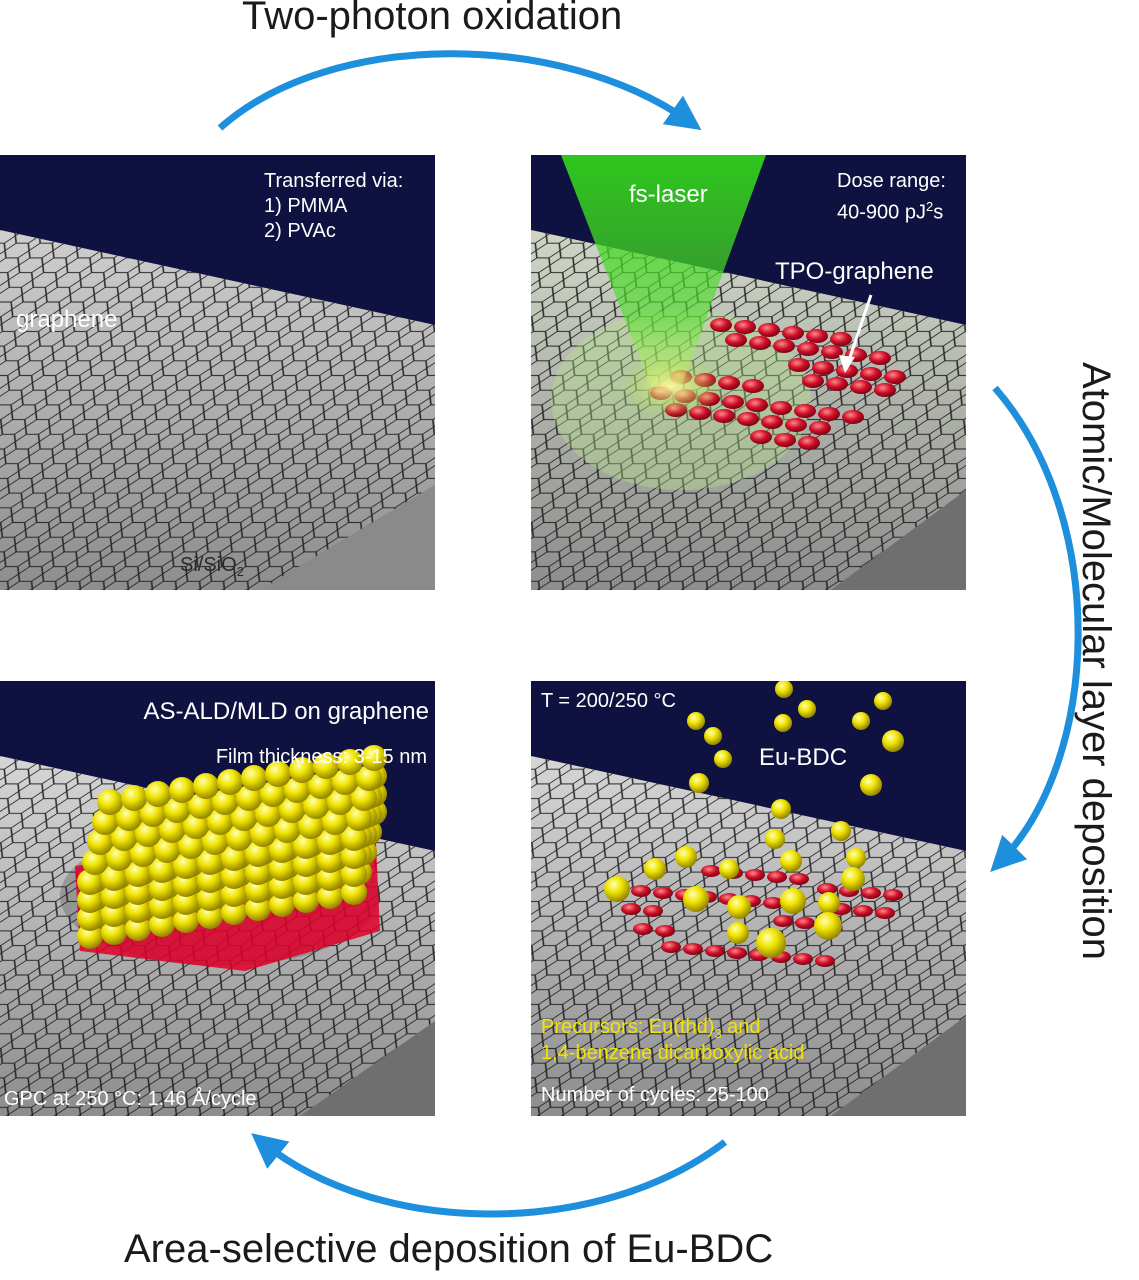  Describe the element at coordinates (67, 319) in the screenshot. I see `graphene-label: graphene` at that location.